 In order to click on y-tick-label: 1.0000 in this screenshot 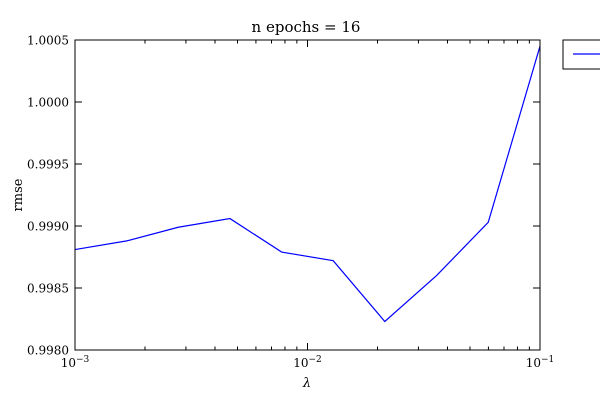, I will do `click(48, 103)`.